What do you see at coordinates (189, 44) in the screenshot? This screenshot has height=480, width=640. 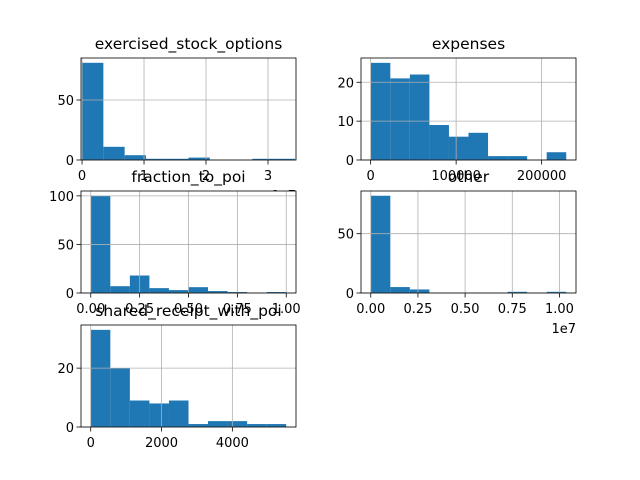 I see `axes-title: exercised_stock_options` at bounding box center [189, 44].